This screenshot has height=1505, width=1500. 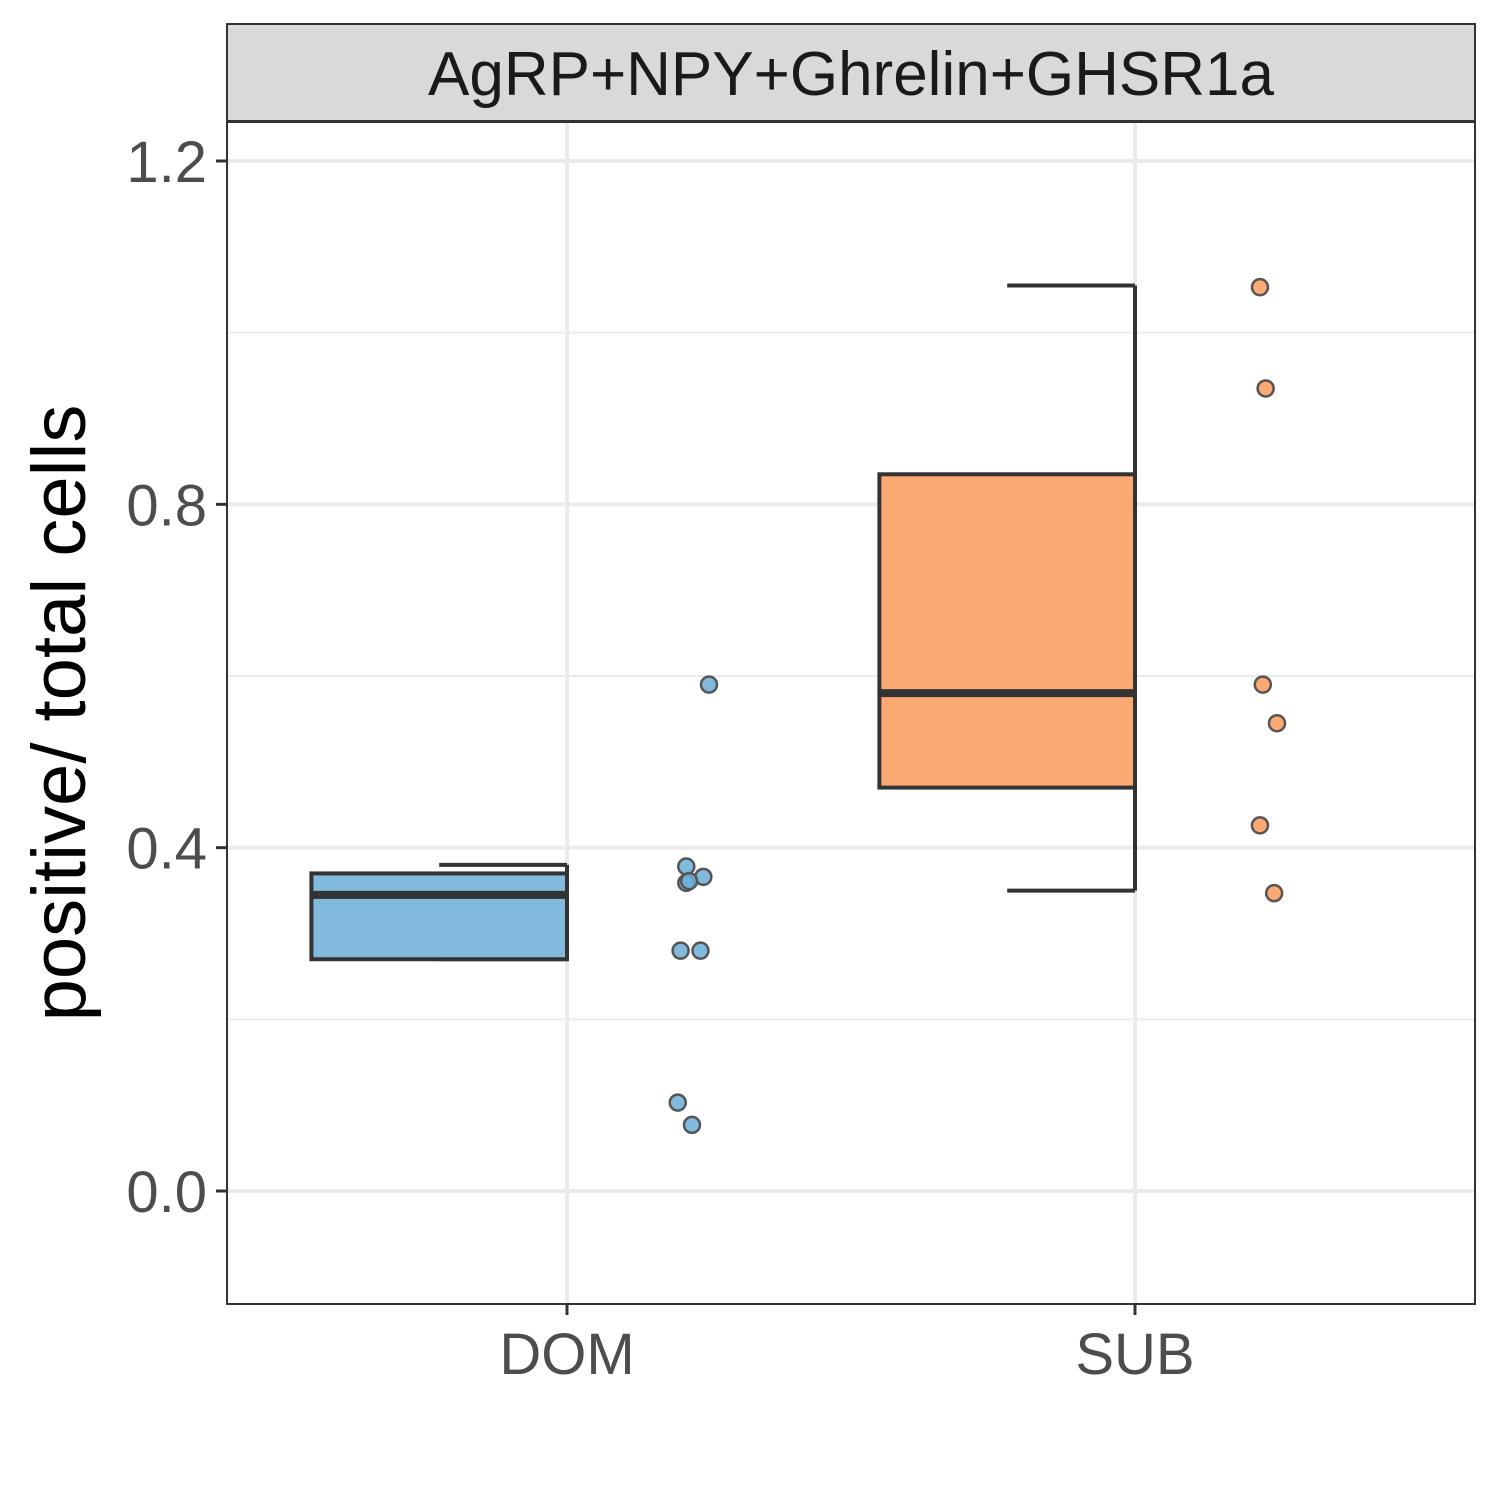 What do you see at coordinates (566, 1354) in the screenshot?
I see `x-tick-label: DOM` at bounding box center [566, 1354].